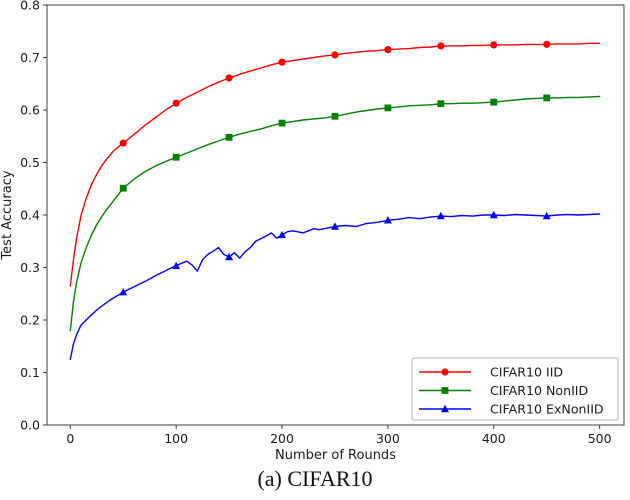 This screenshot has width=630, height=500. What do you see at coordinates (30, 162) in the screenshot?
I see `y-tick-label: 0.5` at bounding box center [30, 162].